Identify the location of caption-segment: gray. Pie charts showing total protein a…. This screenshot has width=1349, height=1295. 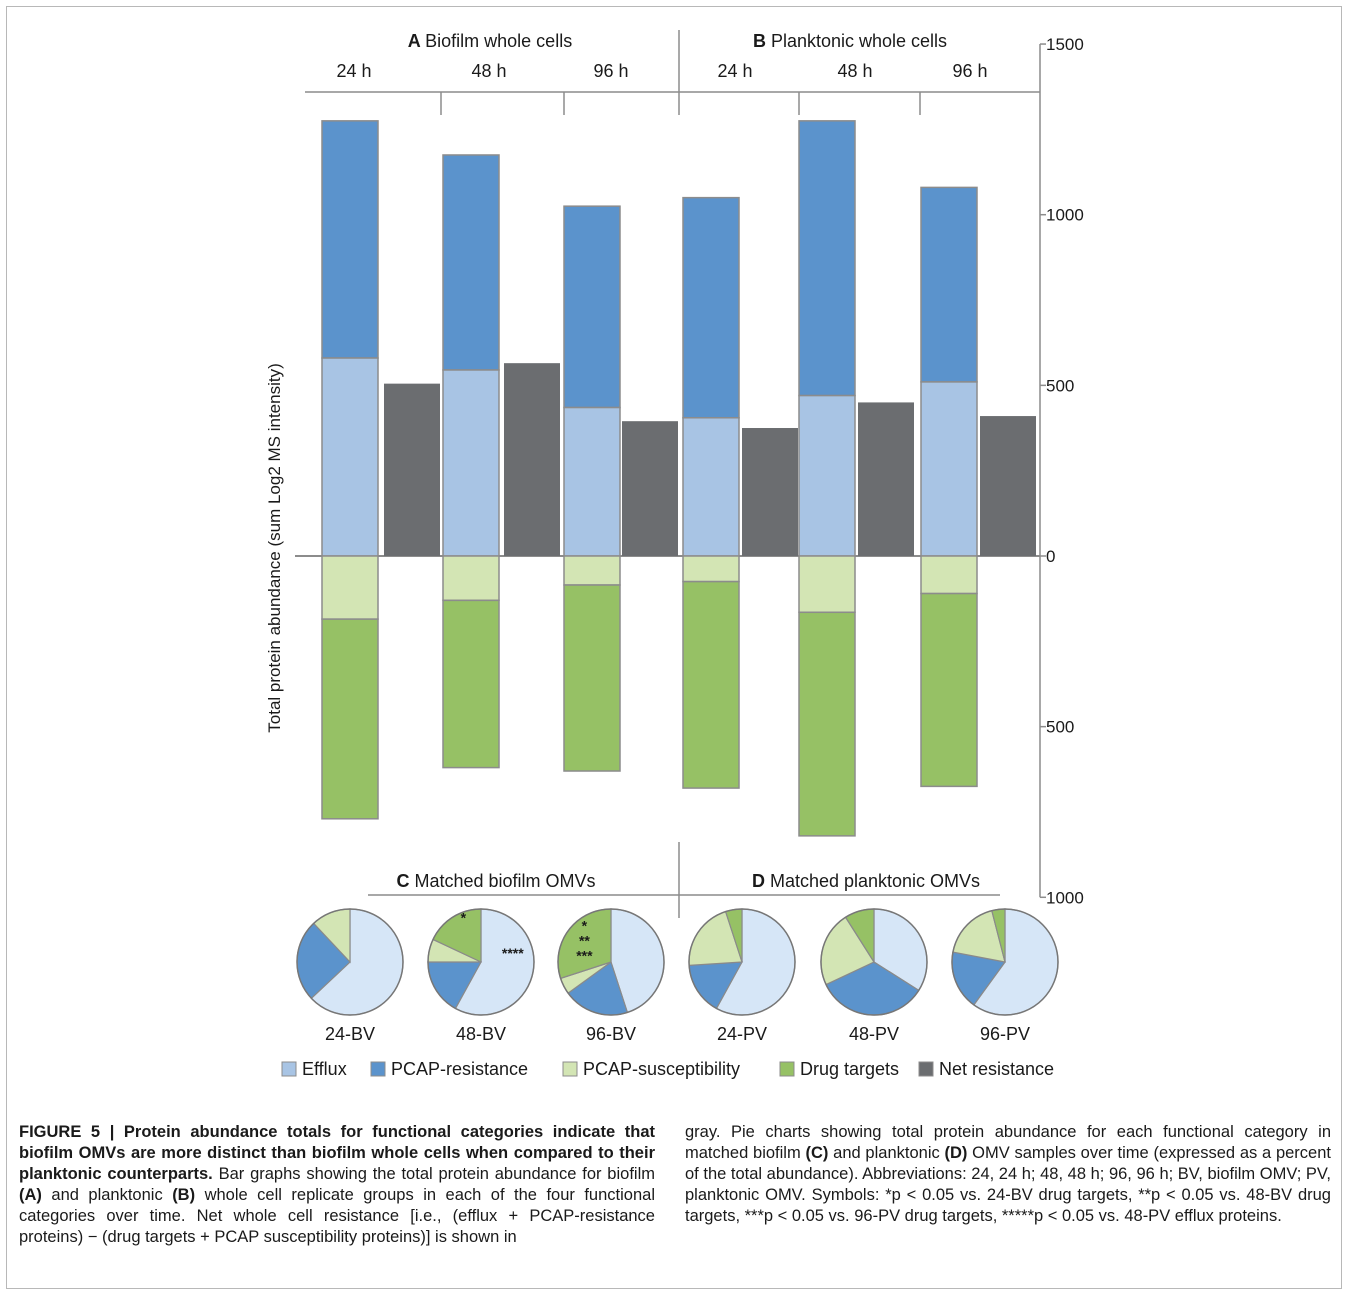
(1008, 1142).